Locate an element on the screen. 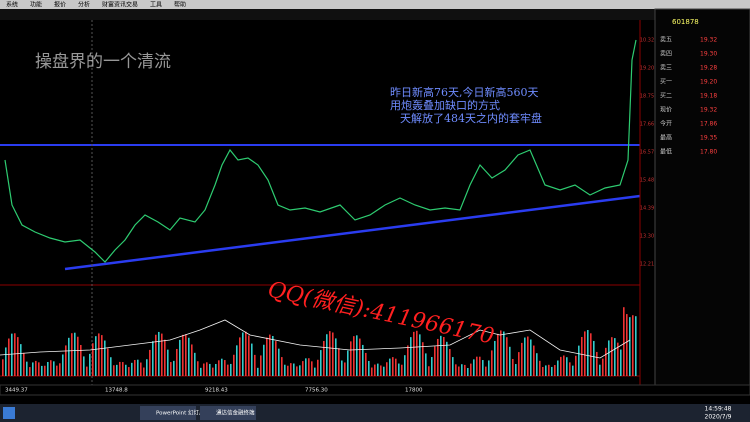 Image resolution: width=750 pixels, height=422 pixels. quote-label: 最低 is located at coordinates (666, 152).